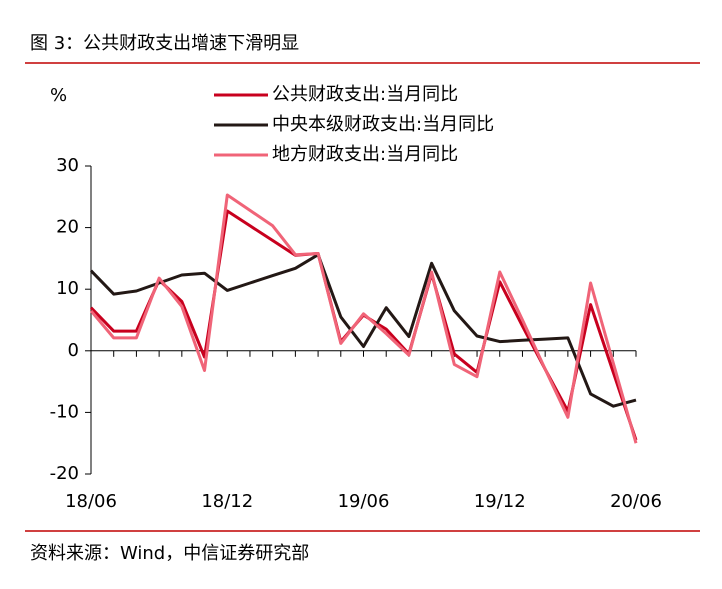  Describe the element at coordinates (227, 501) in the screenshot. I see `x-tick-label: 18/12` at that location.